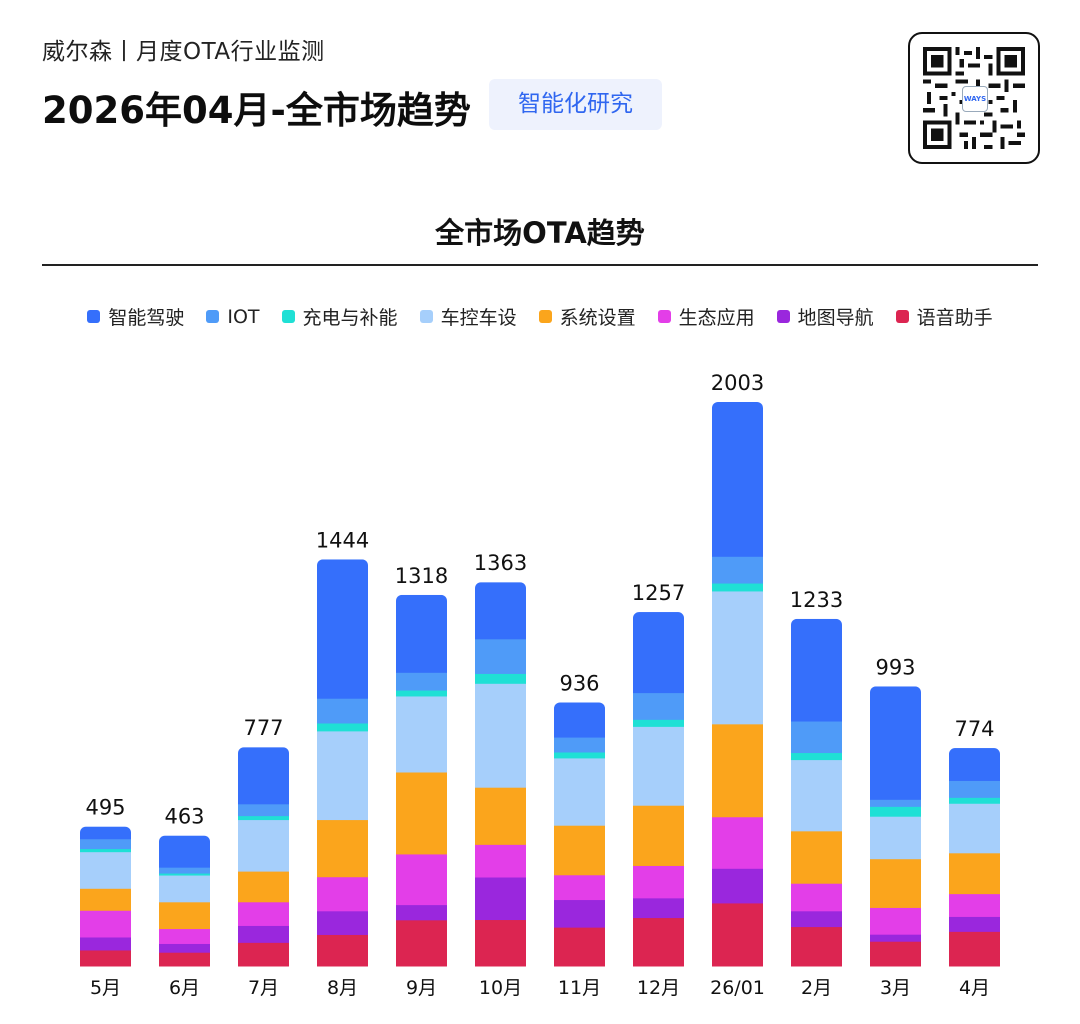  What do you see at coordinates (342, 540) in the screenshot?
I see `total-label: 1444` at bounding box center [342, 540].